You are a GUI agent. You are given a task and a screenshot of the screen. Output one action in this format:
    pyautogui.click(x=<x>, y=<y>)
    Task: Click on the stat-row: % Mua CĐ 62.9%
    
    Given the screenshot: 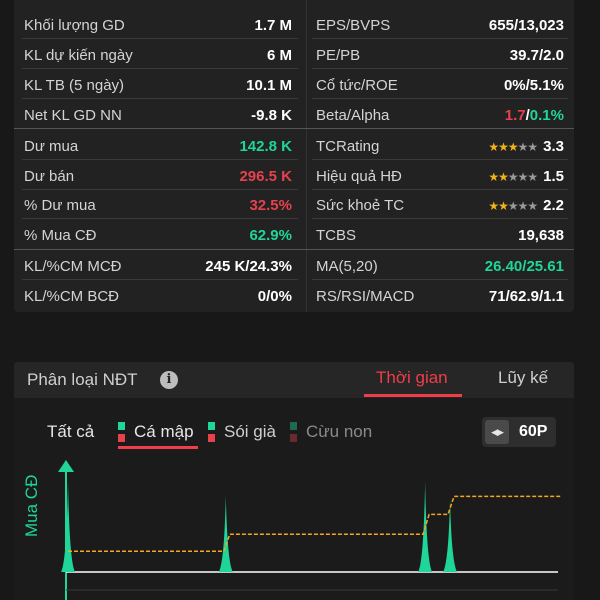 What is the action you would take?
    pyautogui.click(x=158, y=235)
    